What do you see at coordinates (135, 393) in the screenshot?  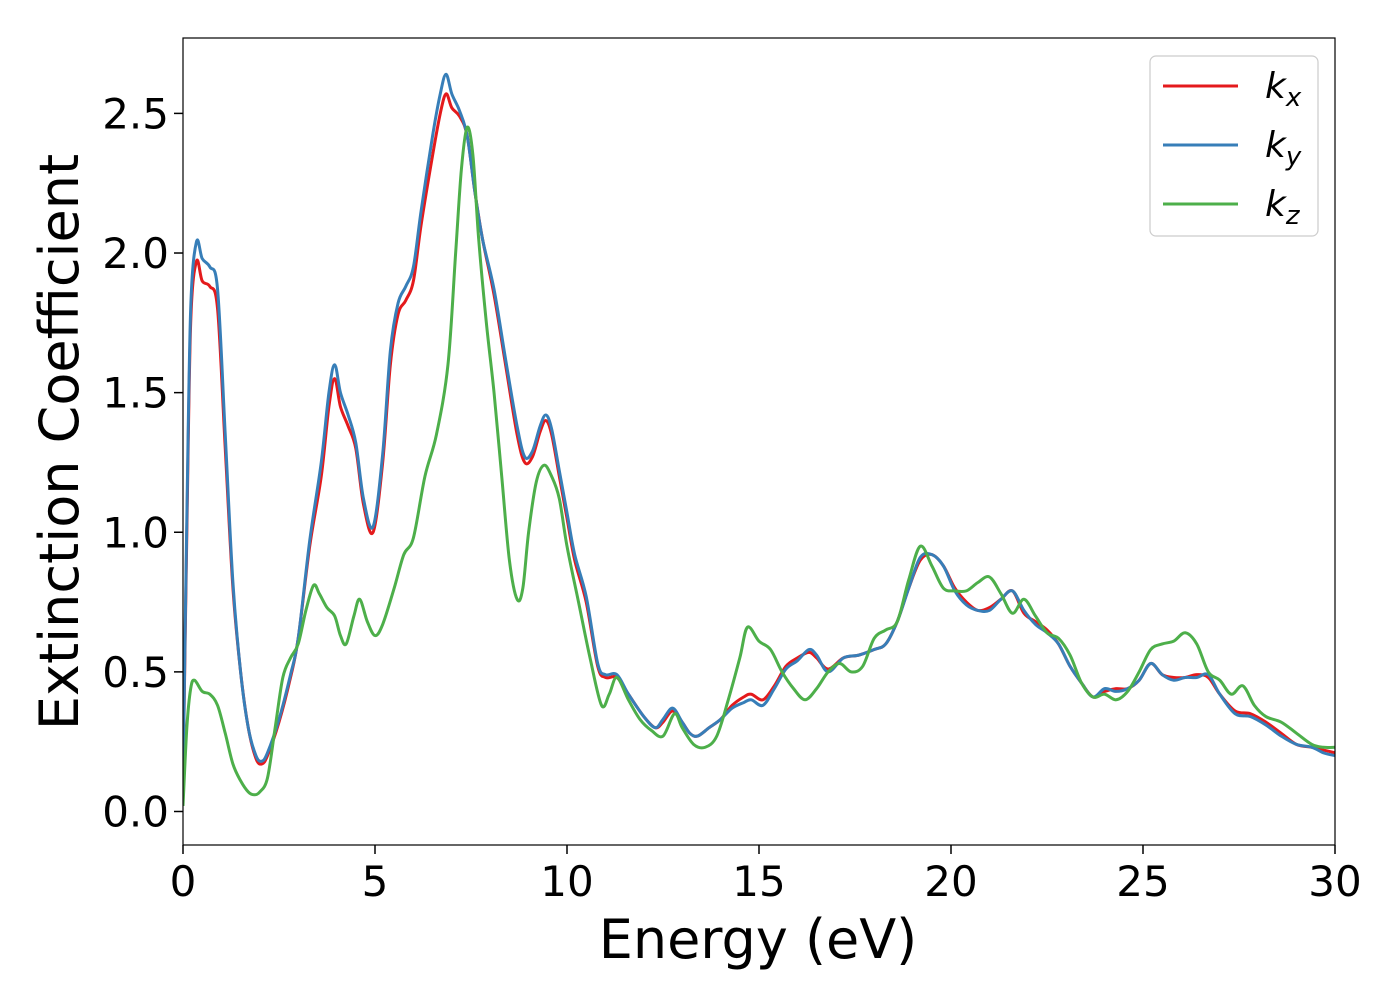 I see `y-tick-label: 1.5` at bounding box center [135, 393].